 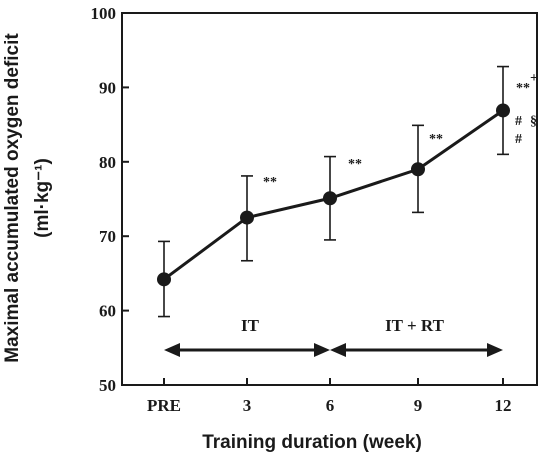 I want to click on y-tick-label: 50, so click(x=107, y=385).